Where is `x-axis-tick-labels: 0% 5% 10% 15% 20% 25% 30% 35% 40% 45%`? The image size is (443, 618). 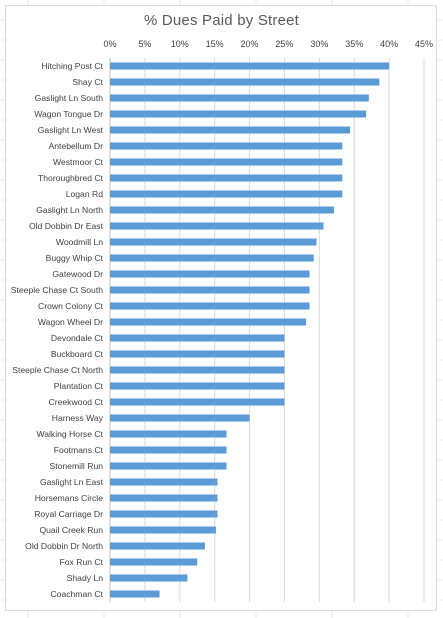 x-axis-tick-labels: 0% 5% 10% 15% 20% 25% 30% 35% 40% 45% is located at coordinates (268, 44).